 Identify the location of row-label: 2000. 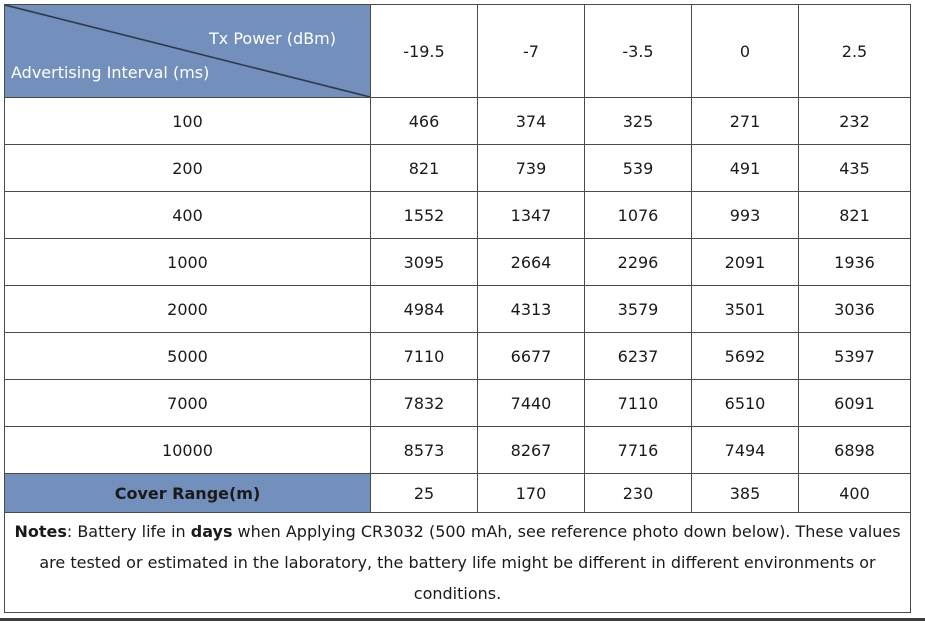
(187, 309).